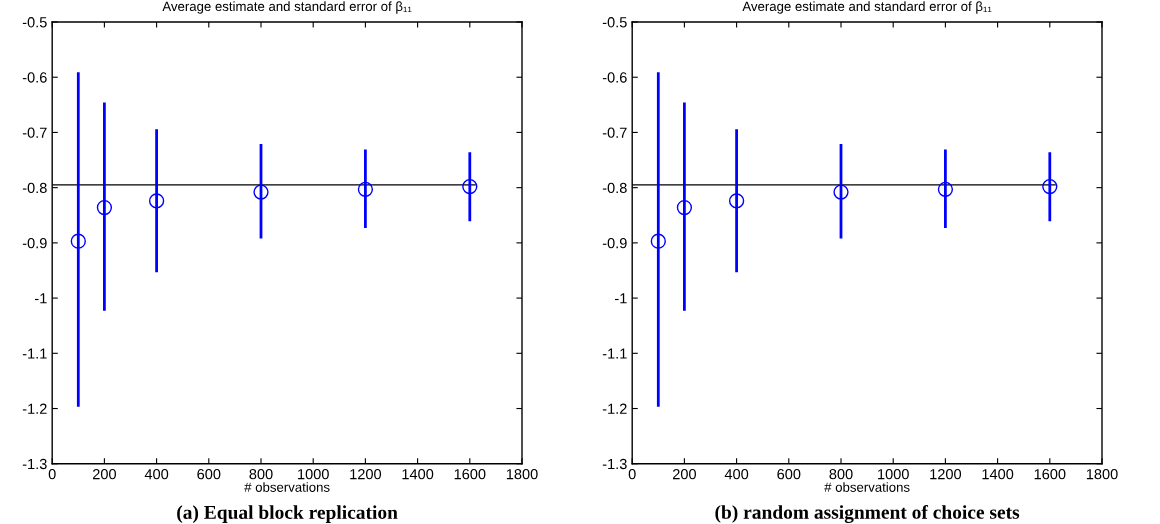 The height and width of the screenshot is (524, 1160). Describe the element at coordinates (287, 514) in the screenshot. I see `text: (a) Equal block replication` at that location.